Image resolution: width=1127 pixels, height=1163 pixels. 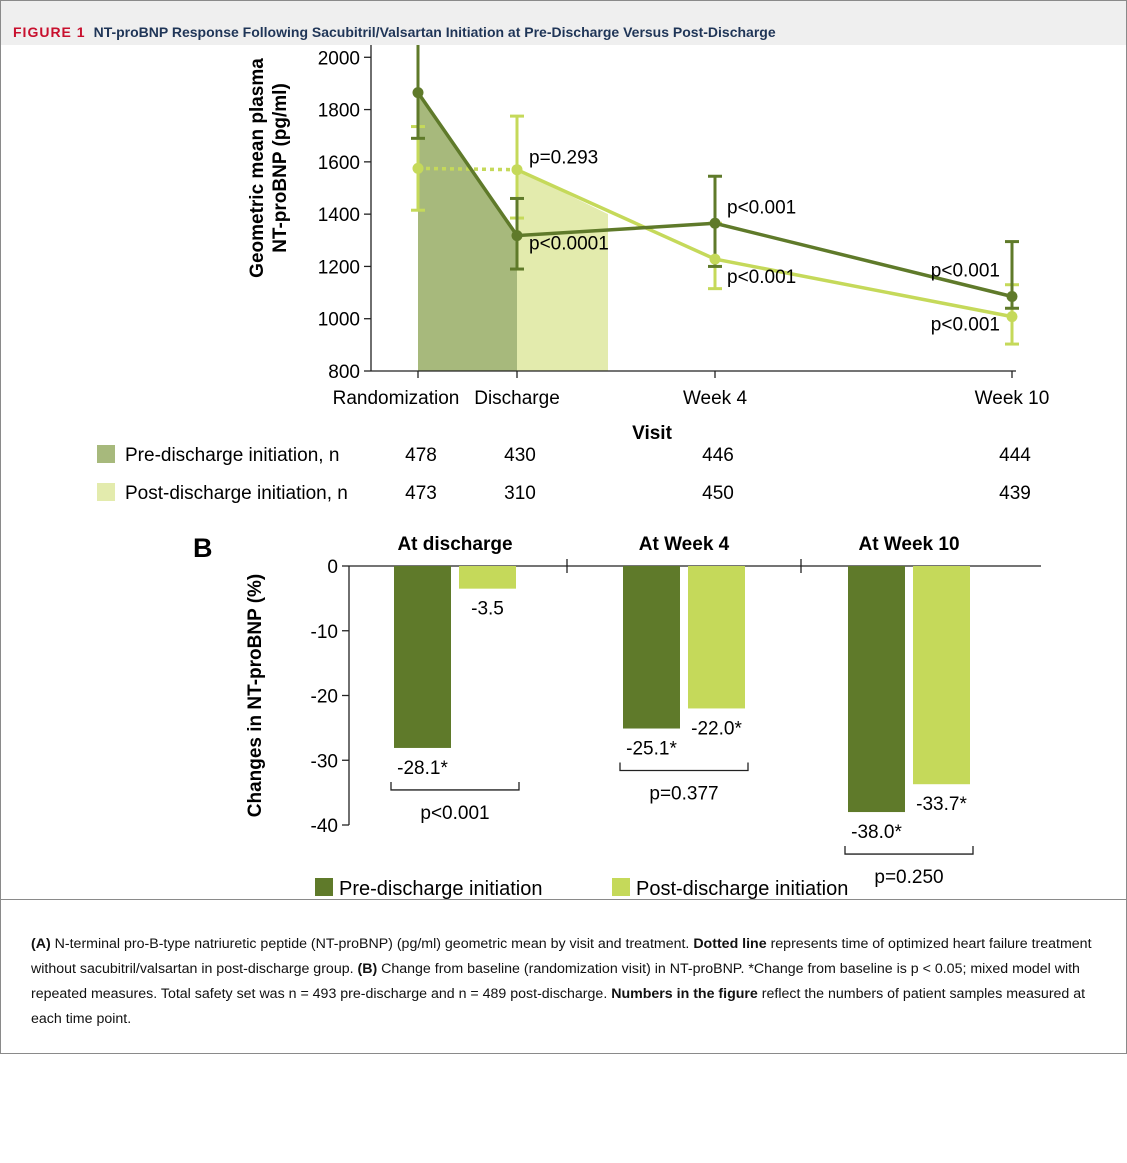 I want to click on legend-post-discharge-swatch, so click(x=621, y=887).